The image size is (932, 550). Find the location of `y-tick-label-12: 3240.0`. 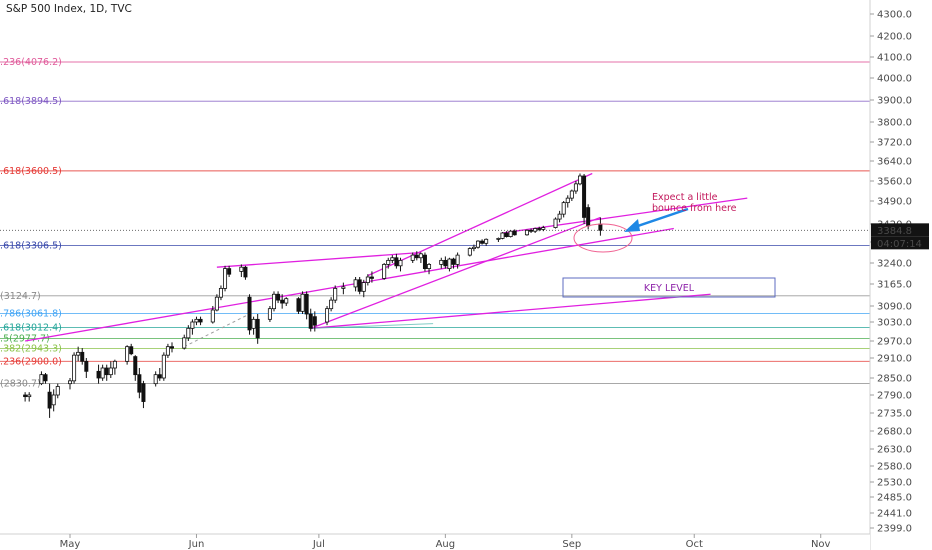

y-tick-label-12: 3240.0 is located at coordinates (894, 264).